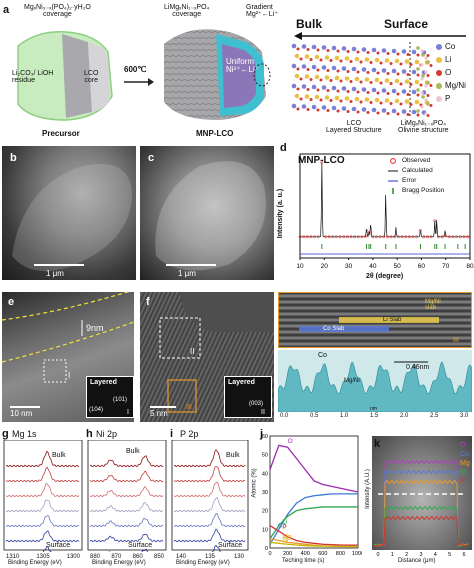  What do you see at coordinates (375, 320) in the screenshot?
I see `lattice-image: Mg/Ni slab Li Slab Co Slab III` at bounding box center [375, 320].